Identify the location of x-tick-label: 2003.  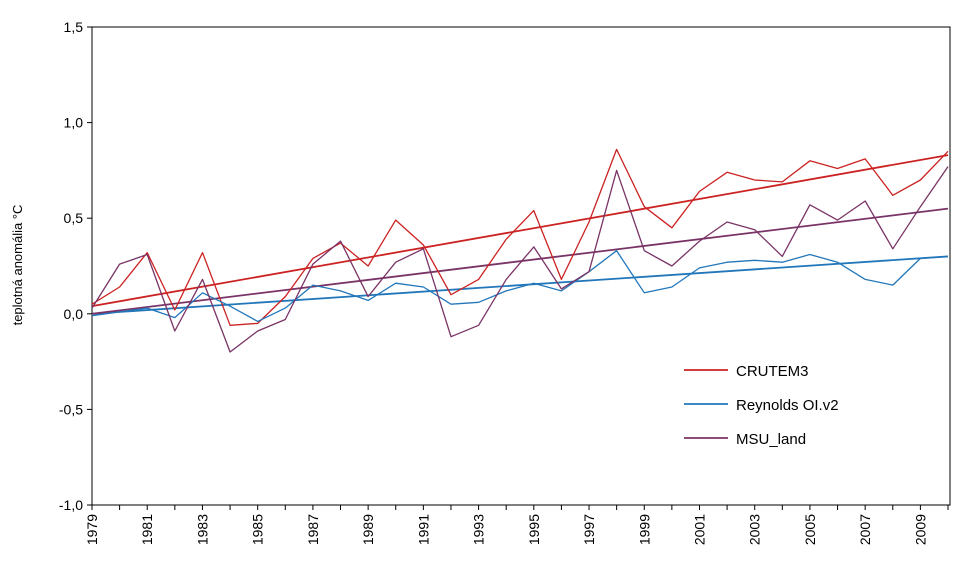
(755, 529).